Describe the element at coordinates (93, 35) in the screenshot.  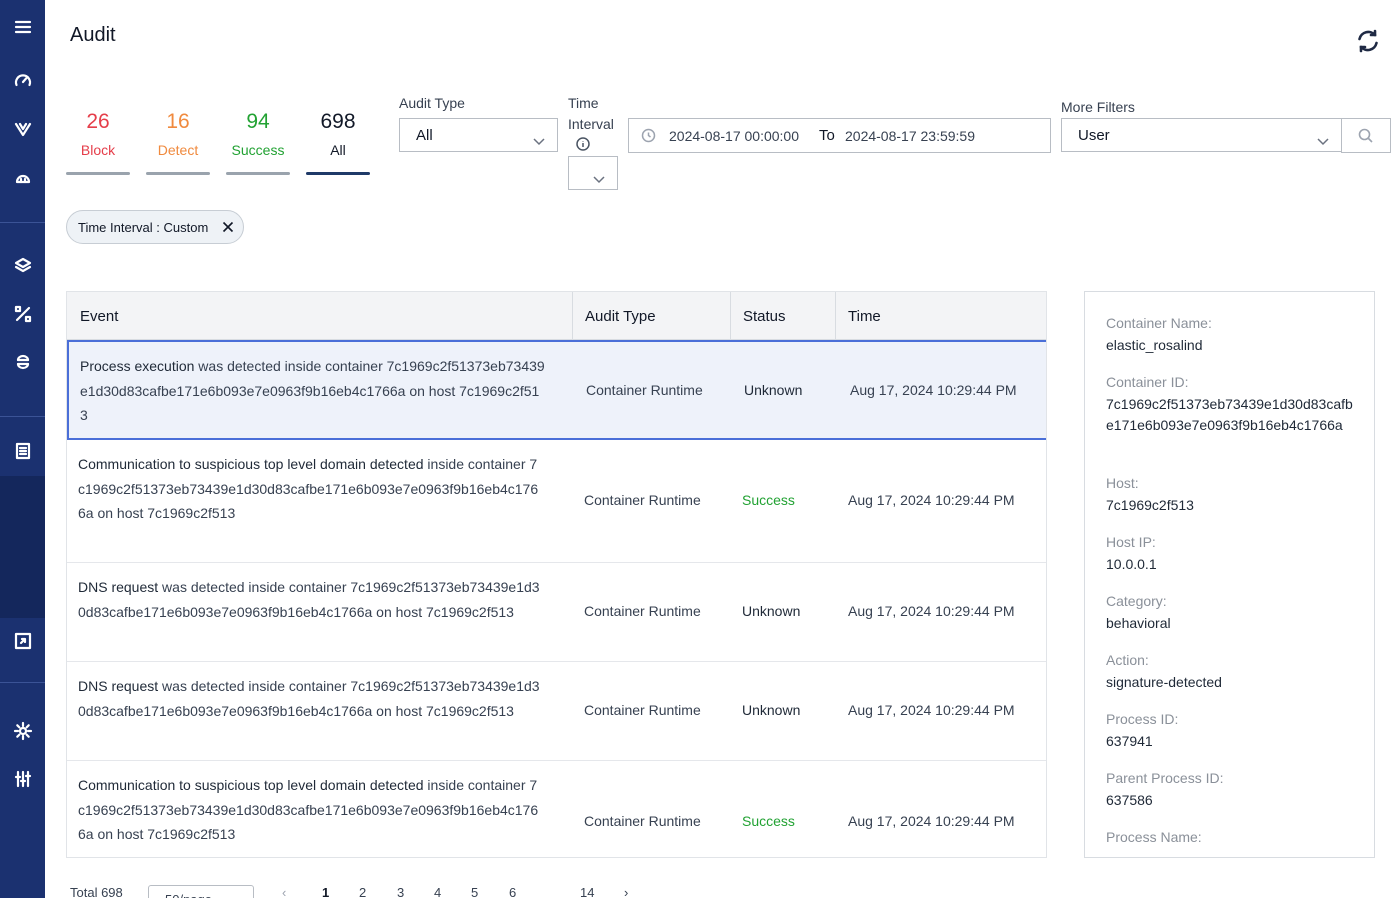
I see `page-title: Audit` at that location.